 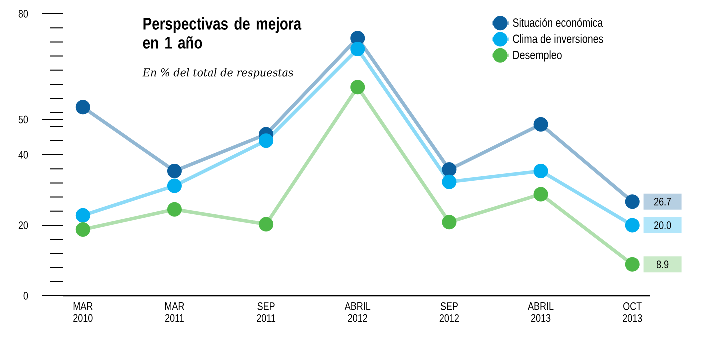 I want to click on legend-label: Clima de inversiones, so click(x=558, y=39).